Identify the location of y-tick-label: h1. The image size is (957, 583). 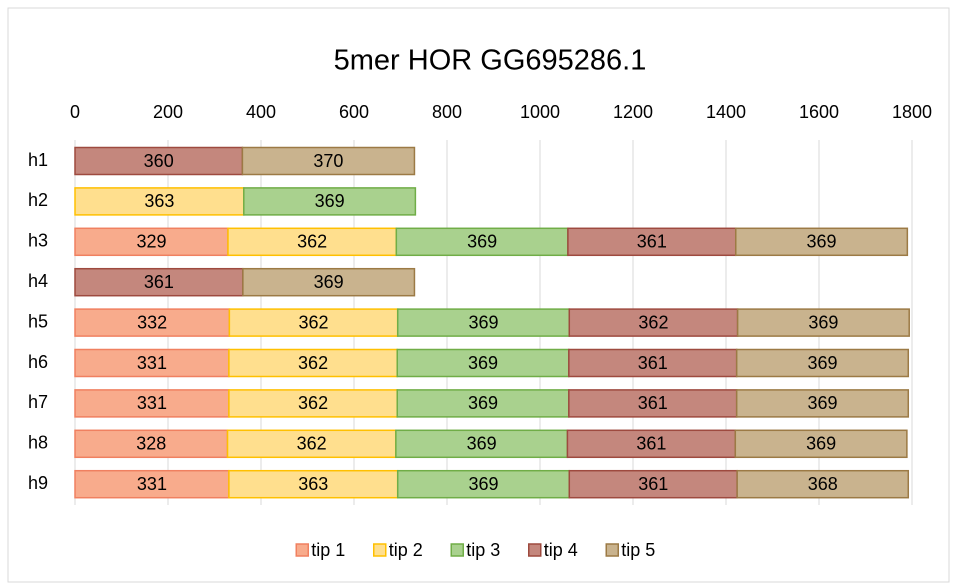
(38, 160).